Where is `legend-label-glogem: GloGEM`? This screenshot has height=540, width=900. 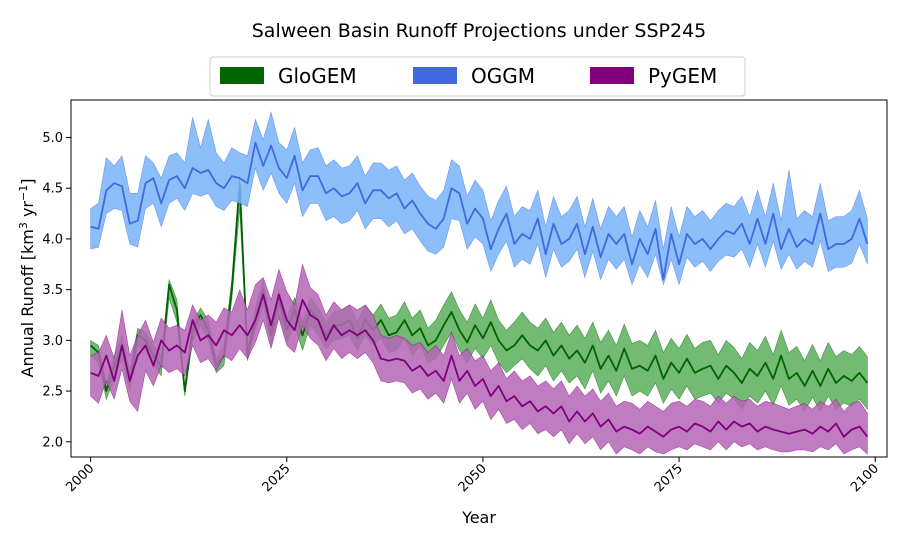
legend-label-glogem: GloGEM is located at coordinates (317, 76).